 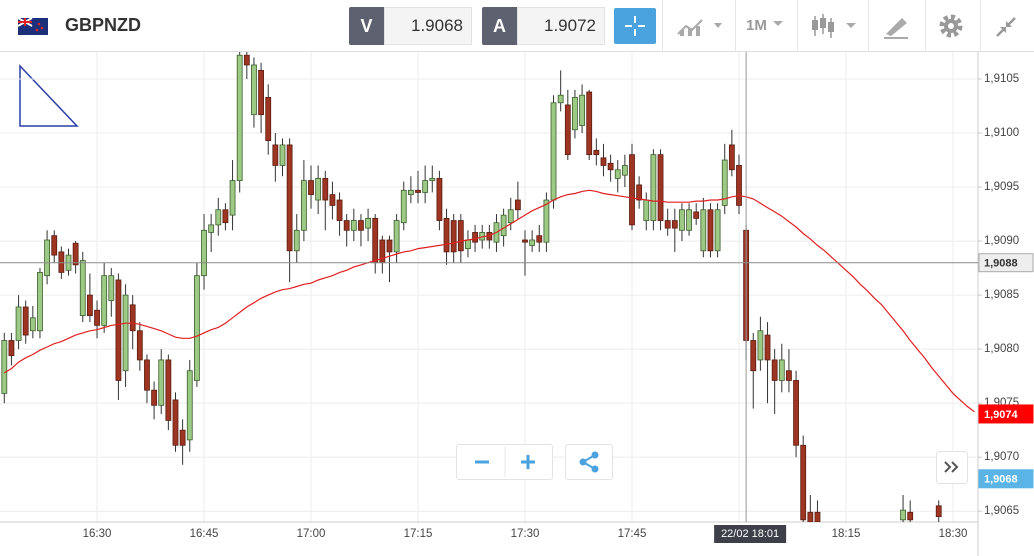 What do you see at coordinates (951, 26) in the screenshot?
I see `settings-button` at bounding box center [951, 26].